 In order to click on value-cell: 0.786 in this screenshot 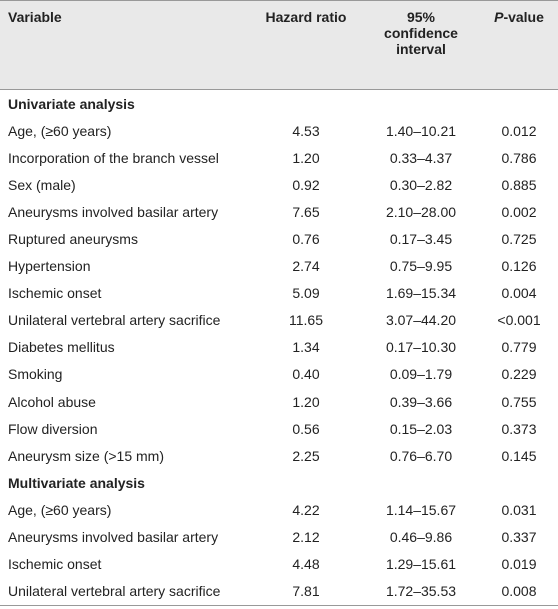, I will do `click(519, 157)`.